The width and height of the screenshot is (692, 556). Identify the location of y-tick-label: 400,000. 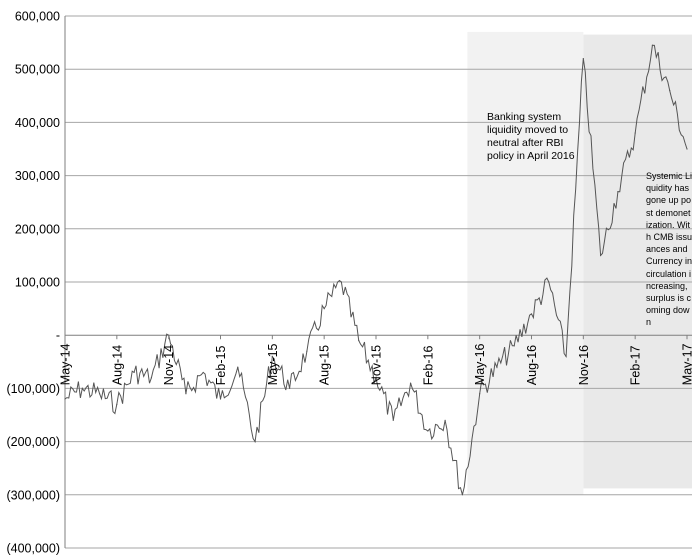
(37, 123).